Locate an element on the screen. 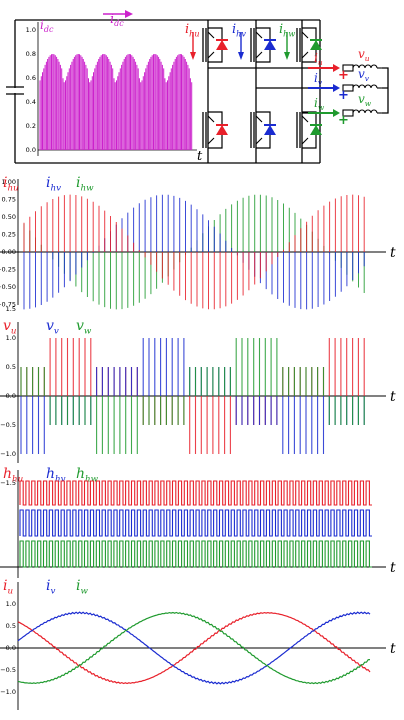  gate-signal-w is located at coordinates (195, 554).